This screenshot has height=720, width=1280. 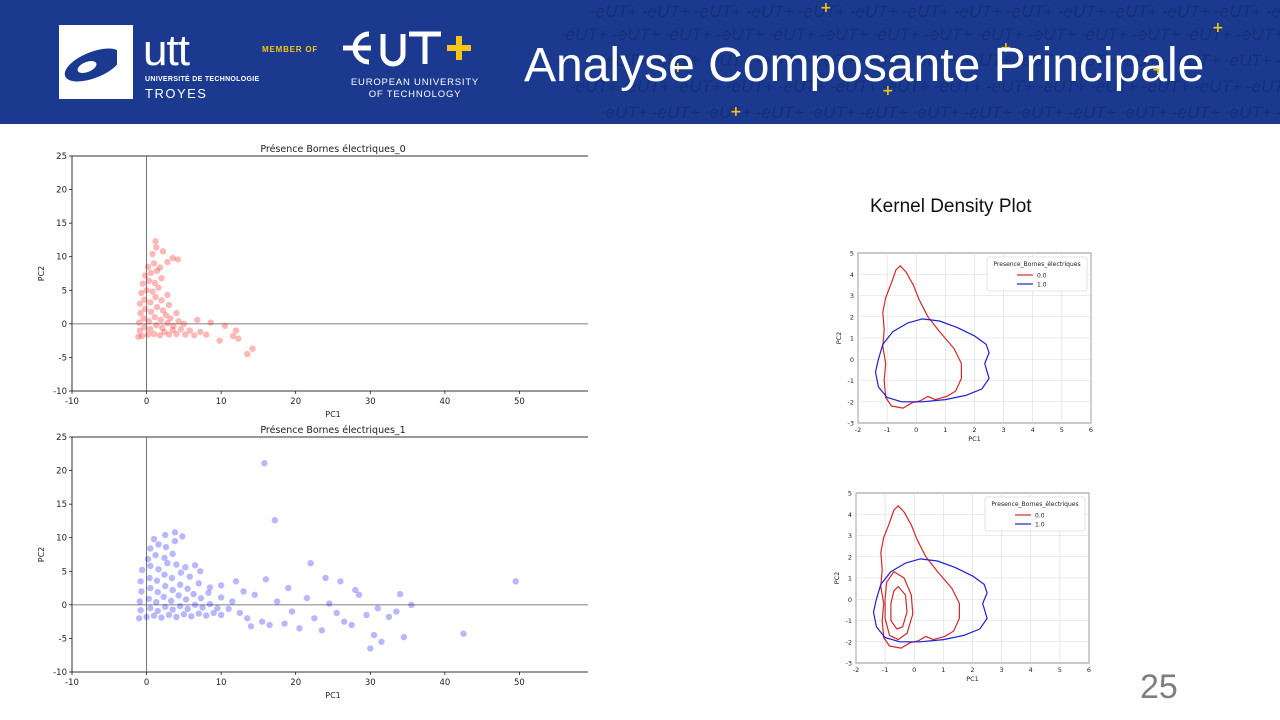 What do you see at coordinates (63, 639) in the screenshot?
I see `y-tick-label: -5` at bounding box center [63, 639].